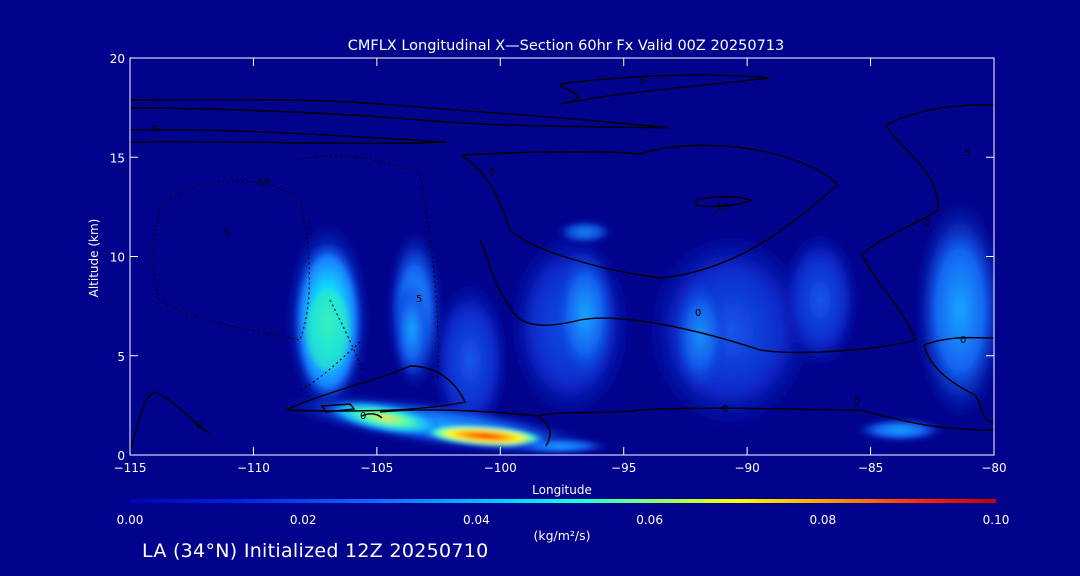 The width and height of the screenshot is (1080, 576). What do you see at coordinates (117, 59) in the screenshot?
I see `y-tick-label: 20` at bounding box center [117, 59].